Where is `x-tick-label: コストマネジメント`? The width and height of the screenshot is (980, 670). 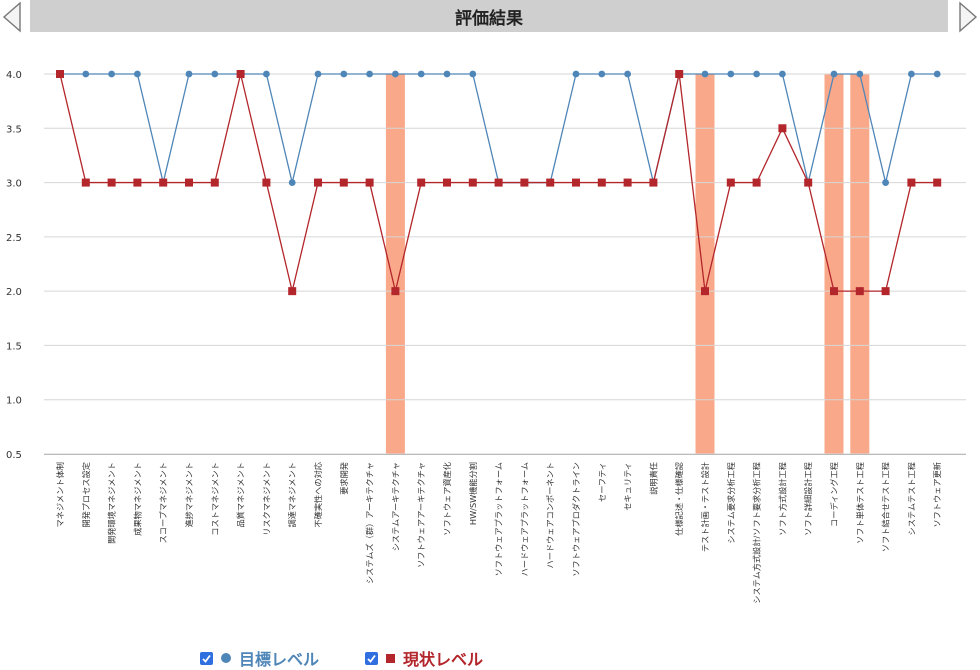
x-tick-label: コストマネジメント is located at coordinates (215, 499).